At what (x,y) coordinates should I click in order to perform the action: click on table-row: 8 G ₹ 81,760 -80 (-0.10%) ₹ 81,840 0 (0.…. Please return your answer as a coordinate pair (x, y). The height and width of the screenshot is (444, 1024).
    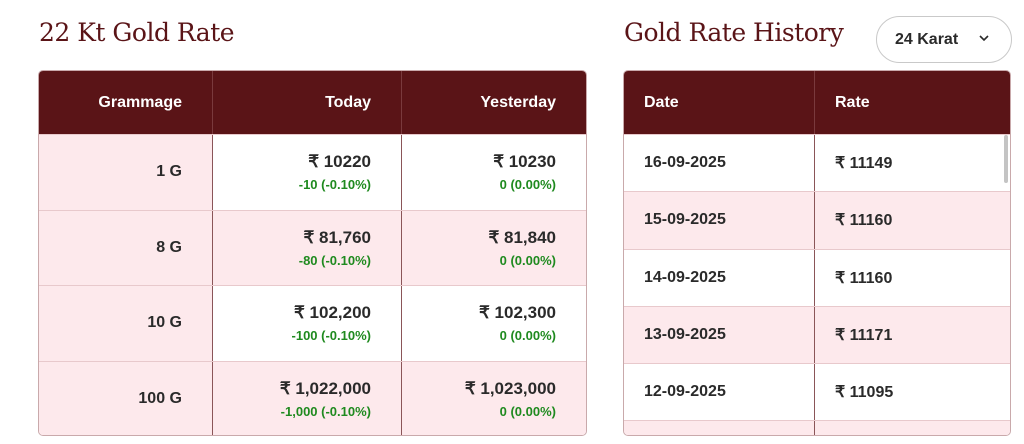
    Looking at the image, I should click on (312, 247).